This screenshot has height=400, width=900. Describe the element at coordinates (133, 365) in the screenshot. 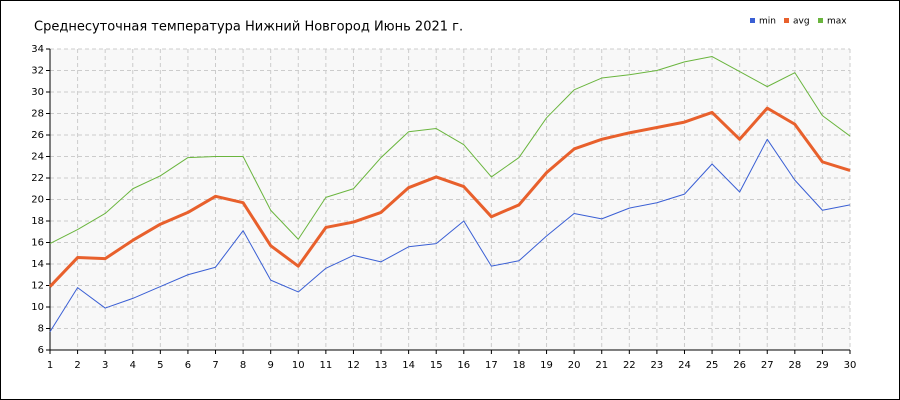

I see `x-tick-label: 4` at that location.